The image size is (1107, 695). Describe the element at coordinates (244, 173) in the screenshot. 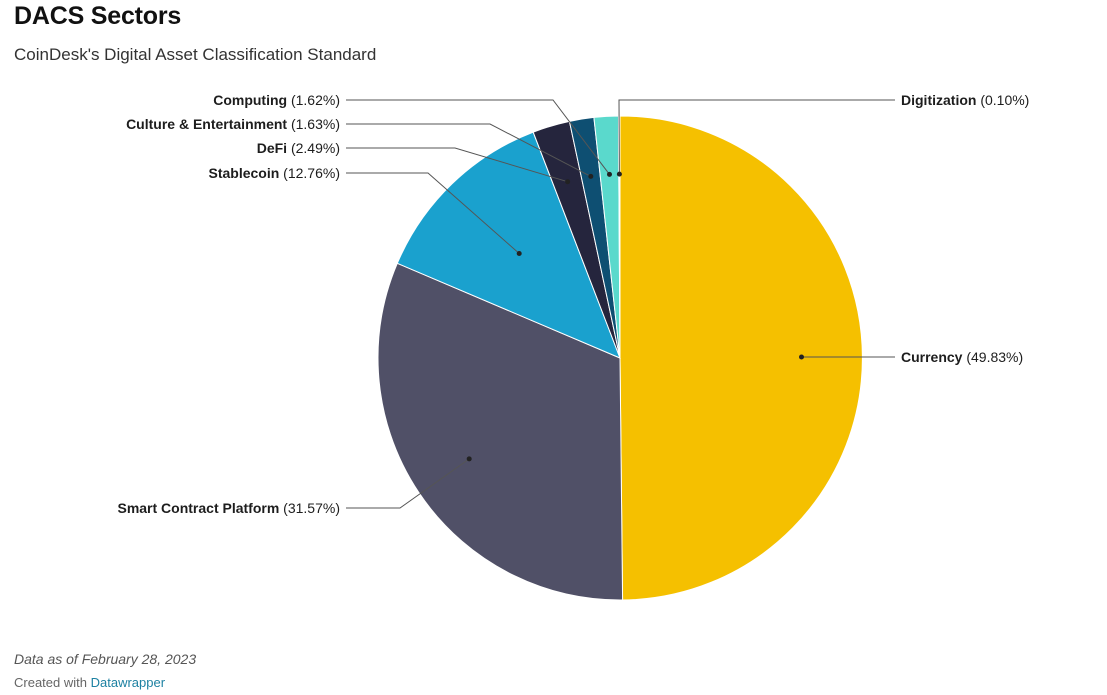

I see `slice-label-name: Stablecoin` at that location.